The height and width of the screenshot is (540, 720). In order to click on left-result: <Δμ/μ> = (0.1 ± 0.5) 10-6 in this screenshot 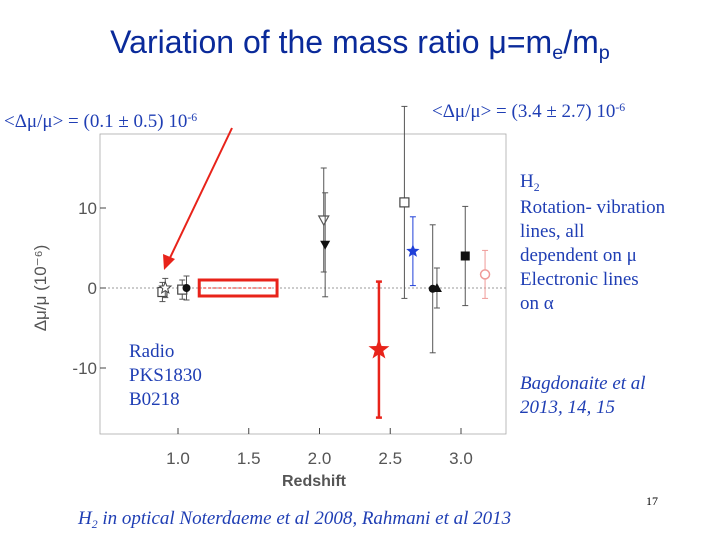, I will do `click(100, 122)`.